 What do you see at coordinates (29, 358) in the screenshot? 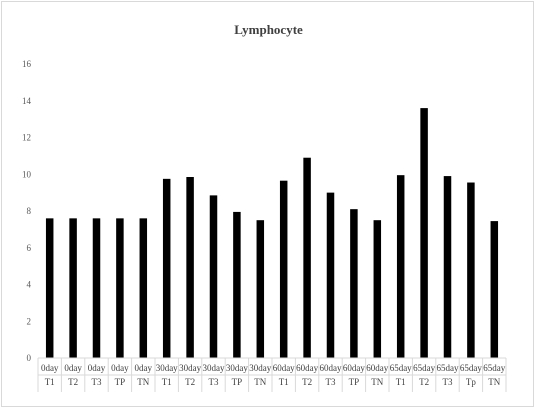
I see `y-tick-label: 0` at bounding box center [29, 358].